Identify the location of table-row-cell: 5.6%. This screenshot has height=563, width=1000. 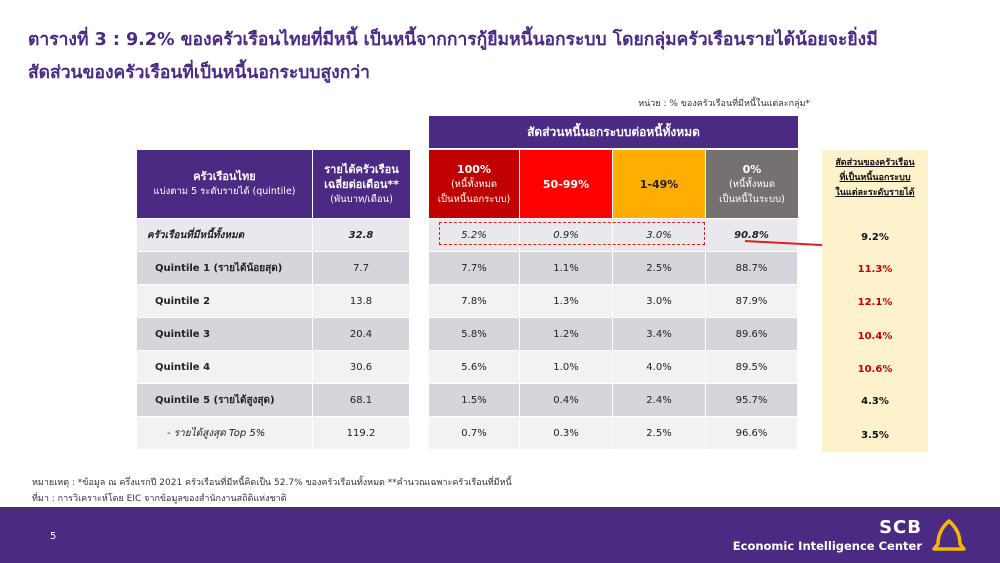
(474, 367).